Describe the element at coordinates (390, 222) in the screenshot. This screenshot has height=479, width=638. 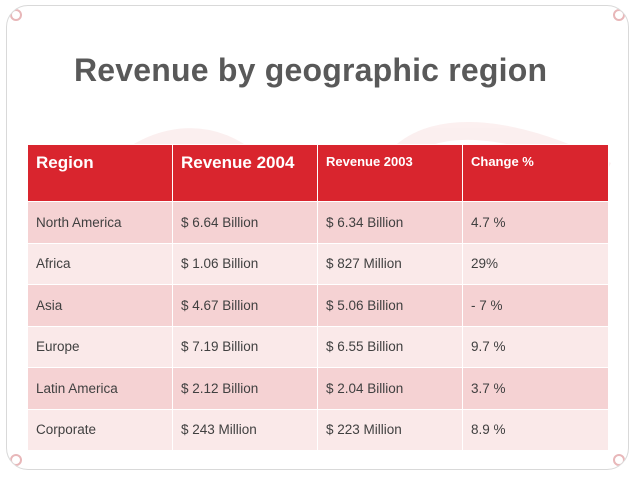
I see `cell-revenue-2003: $ 6.34 Billion` at that location.